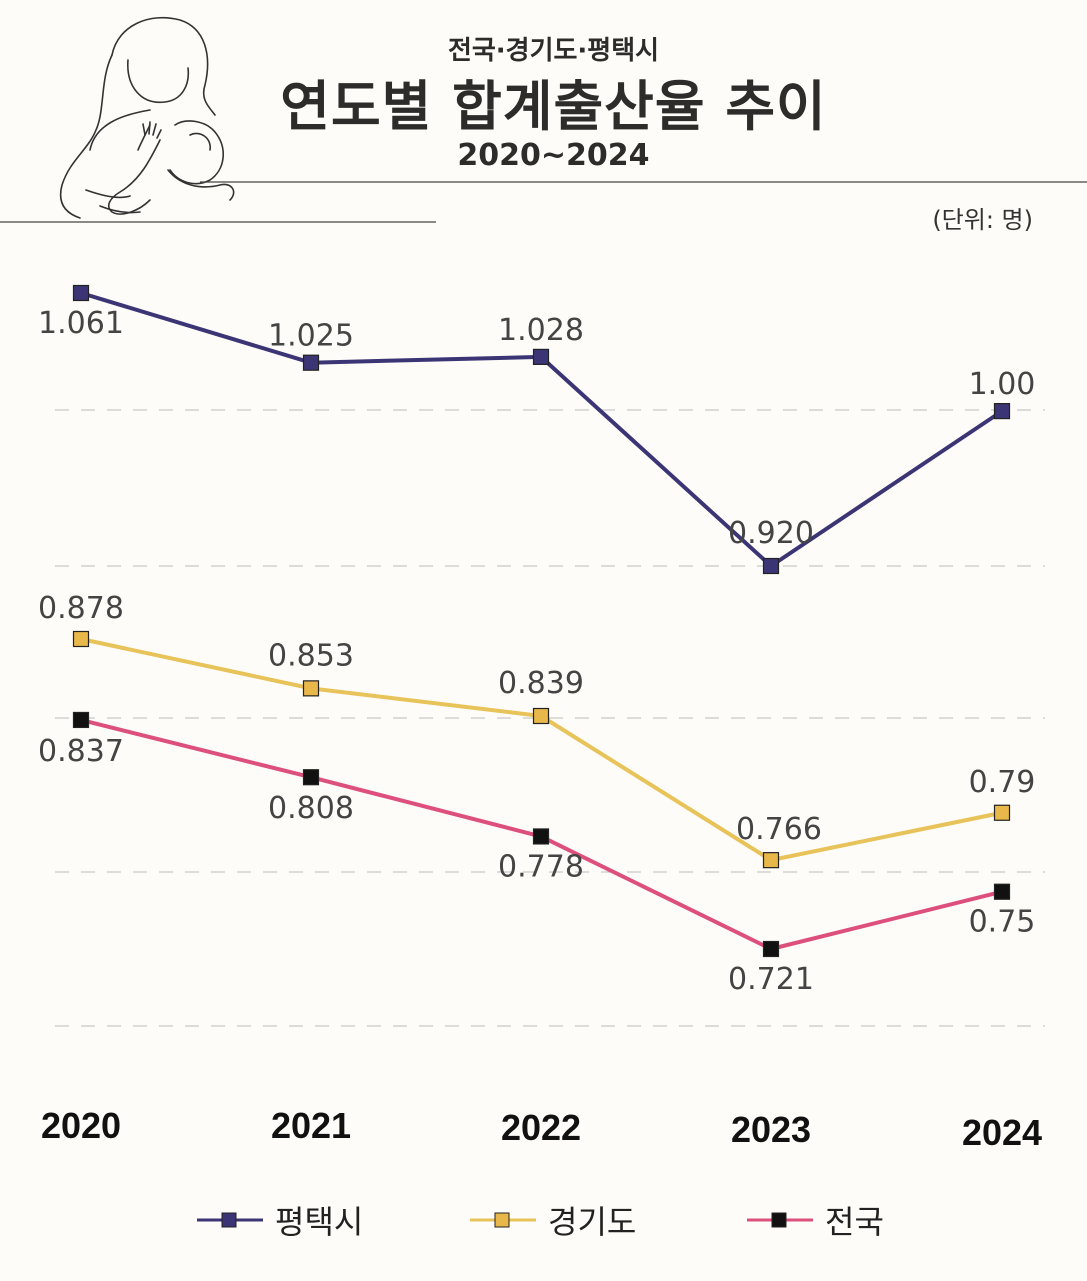 The height and width of the screenshot is (1281, 1087). I want to click on legend-item-gyeonggi: 경기도, so click(552, 1220).